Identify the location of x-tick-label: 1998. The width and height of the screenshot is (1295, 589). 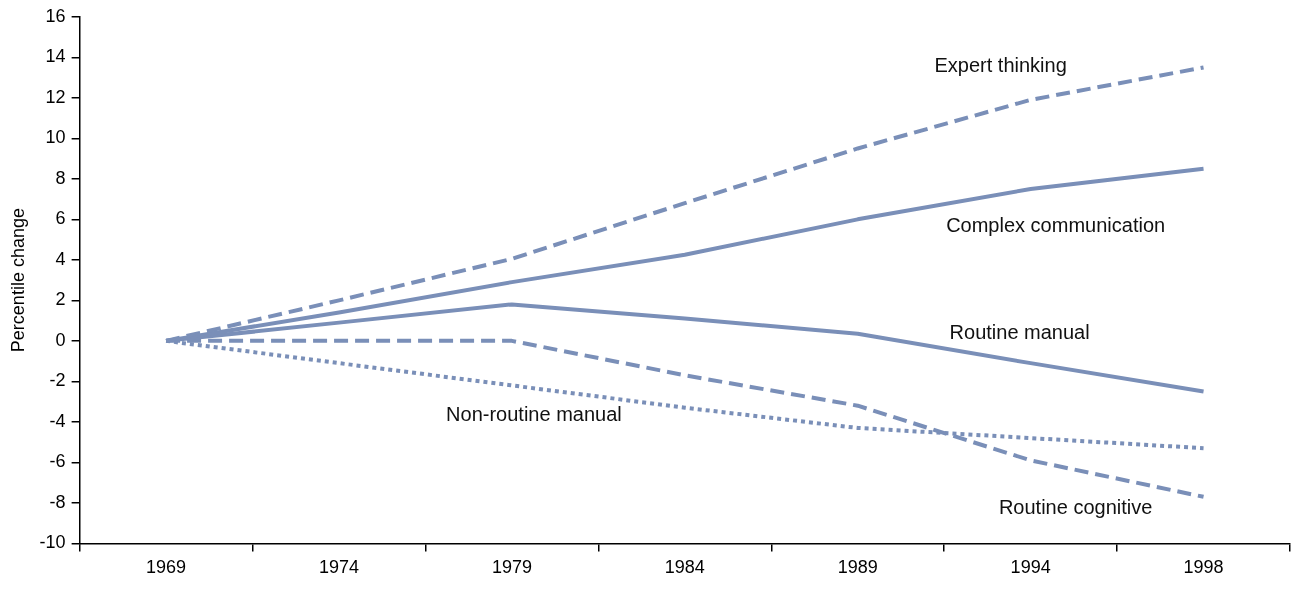
(1203, 567).